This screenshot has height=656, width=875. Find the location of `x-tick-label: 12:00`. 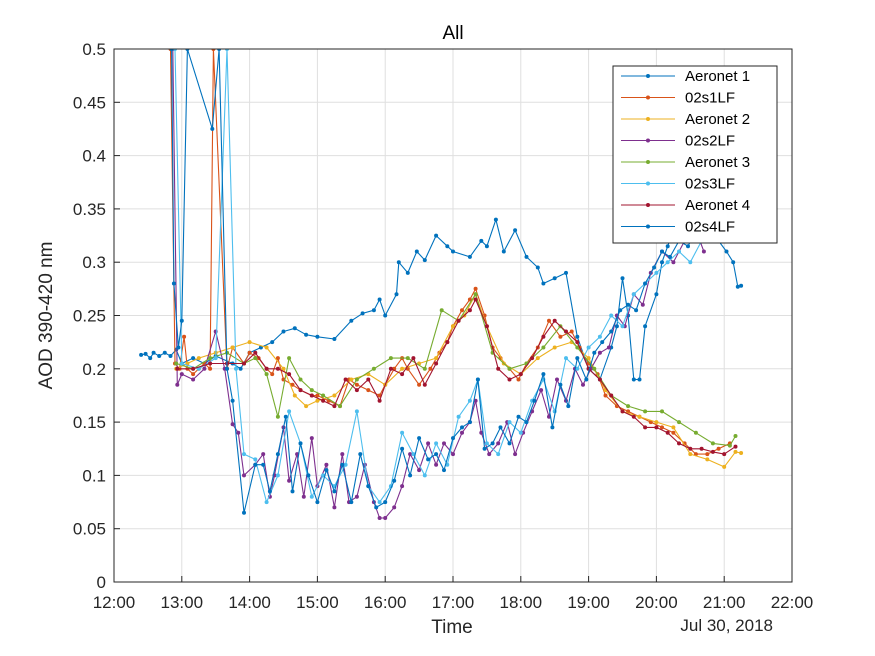

x-tick-label: 12:00 is located at coordinates (114, 602).